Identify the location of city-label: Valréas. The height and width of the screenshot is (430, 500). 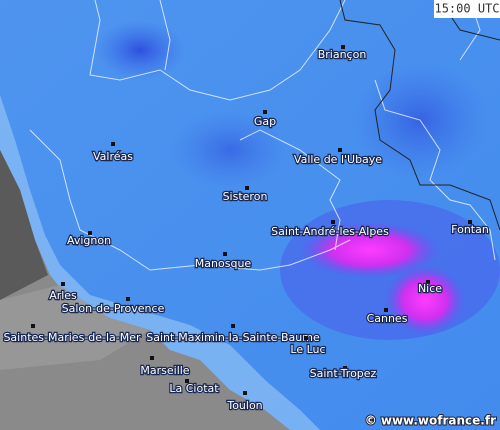
(113, 156).